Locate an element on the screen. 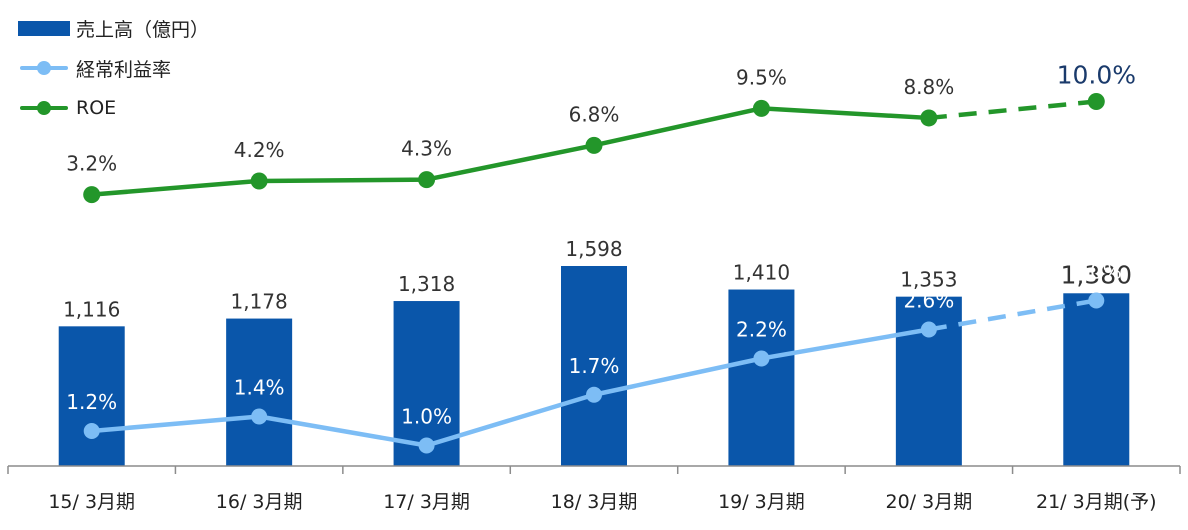 This screenshot has width=1188, height=530. roe-label: 4.3% is located at coordinates (426, 149).